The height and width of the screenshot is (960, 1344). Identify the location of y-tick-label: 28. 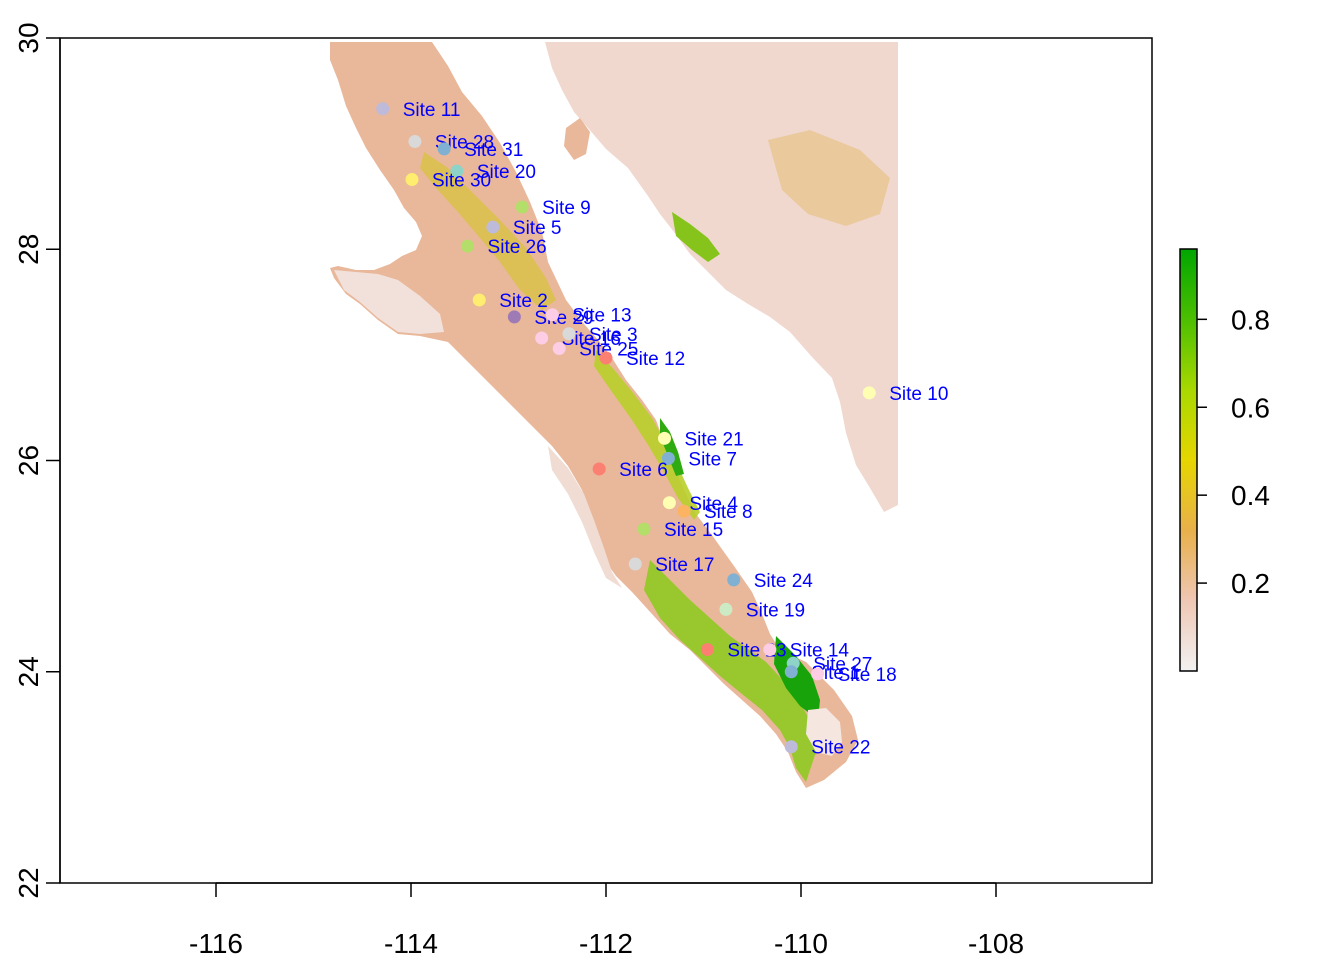
(28, 249).